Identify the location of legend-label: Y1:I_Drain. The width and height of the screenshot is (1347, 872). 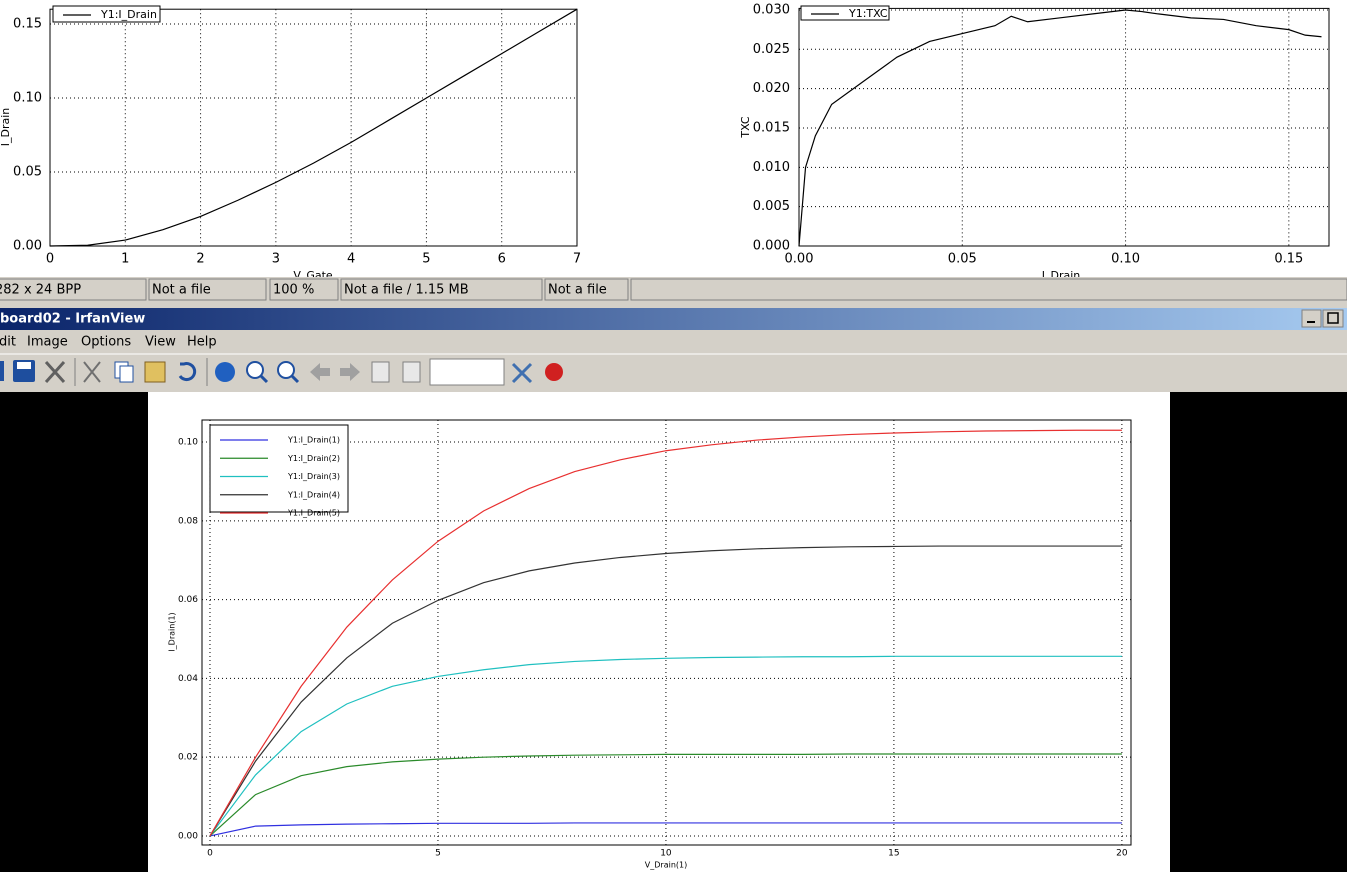
(128, 14).